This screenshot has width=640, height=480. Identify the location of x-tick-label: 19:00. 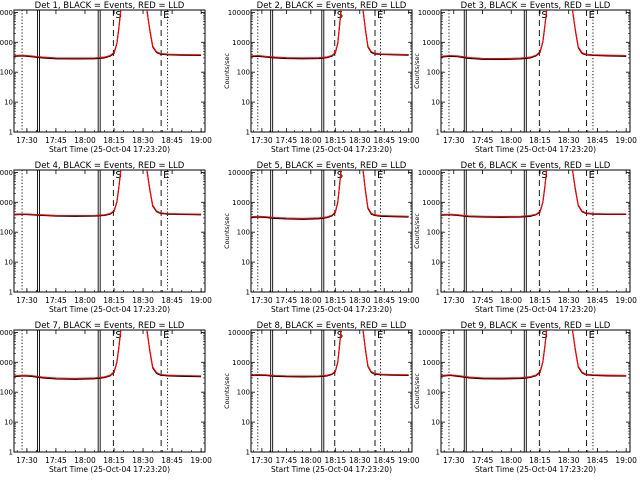
(409, 460).